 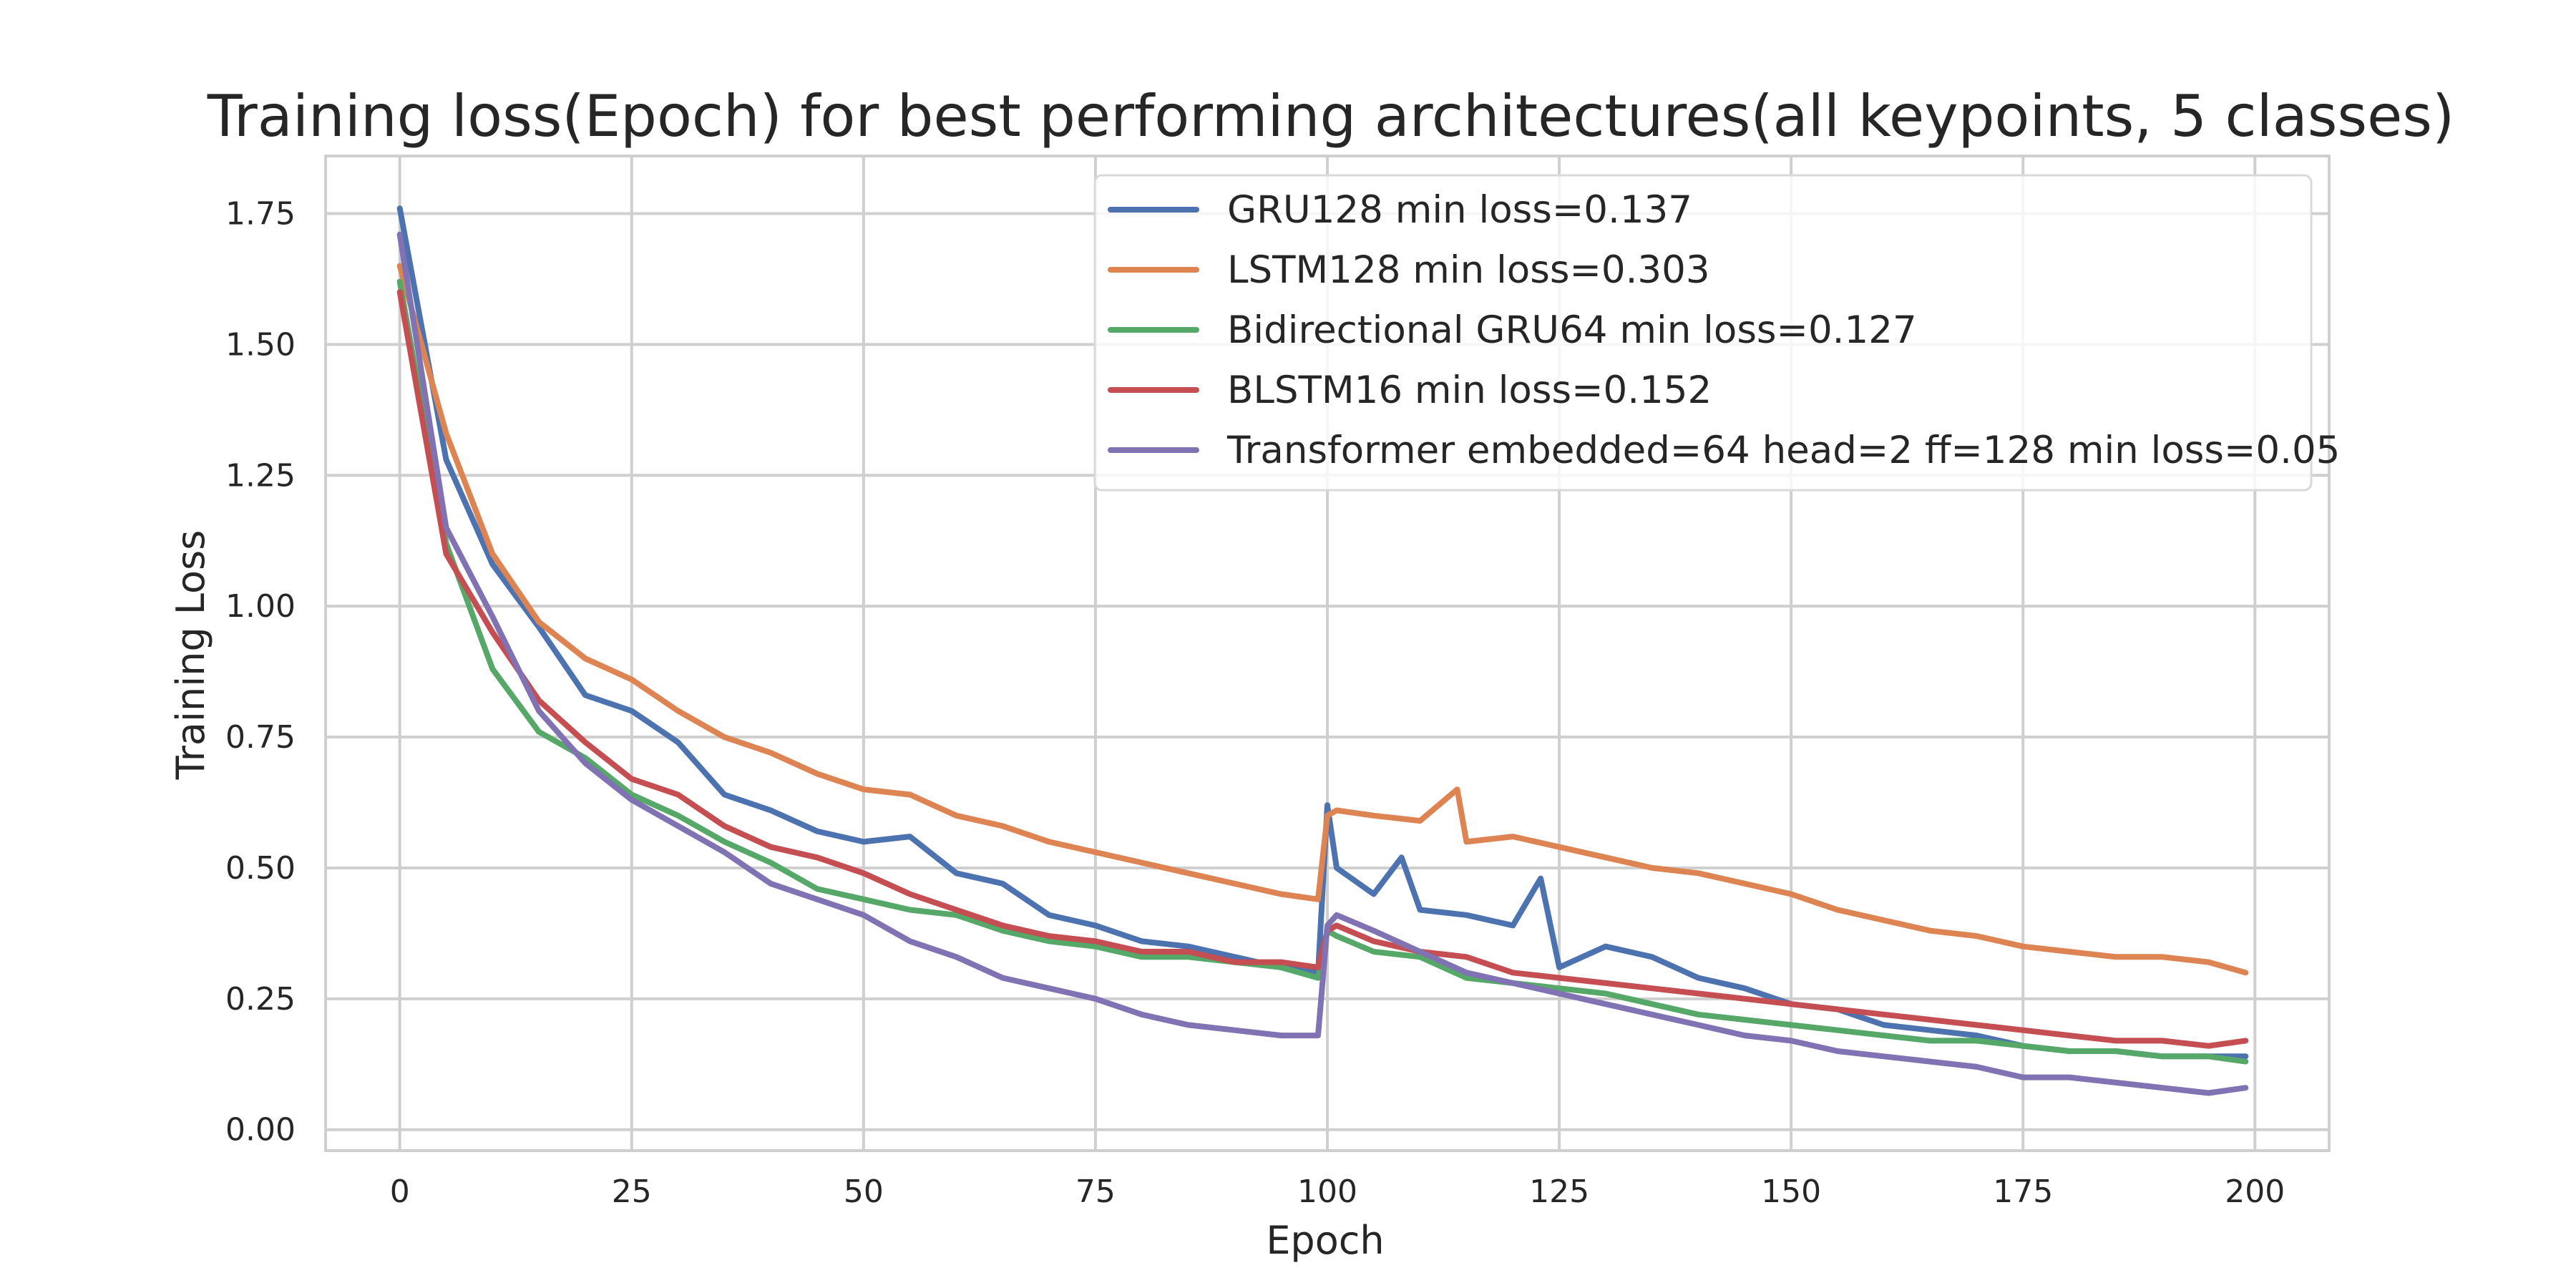 I want to click on legend-entry-label: BLSTM16 min loss=0.152, so click(x=1469, y=390).